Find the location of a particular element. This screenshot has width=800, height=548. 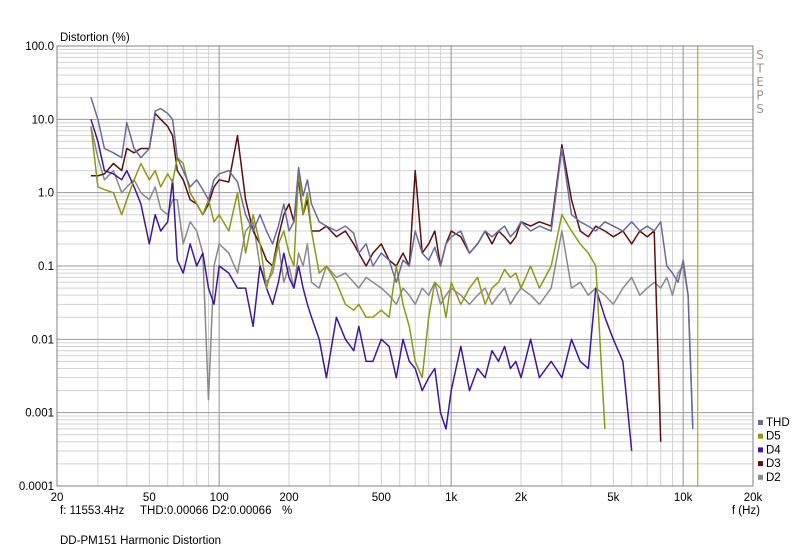

x-tick-labels: 20 50 100 200 500 1k 2k 5k 10k 20k is located at coordinates (407, 498).